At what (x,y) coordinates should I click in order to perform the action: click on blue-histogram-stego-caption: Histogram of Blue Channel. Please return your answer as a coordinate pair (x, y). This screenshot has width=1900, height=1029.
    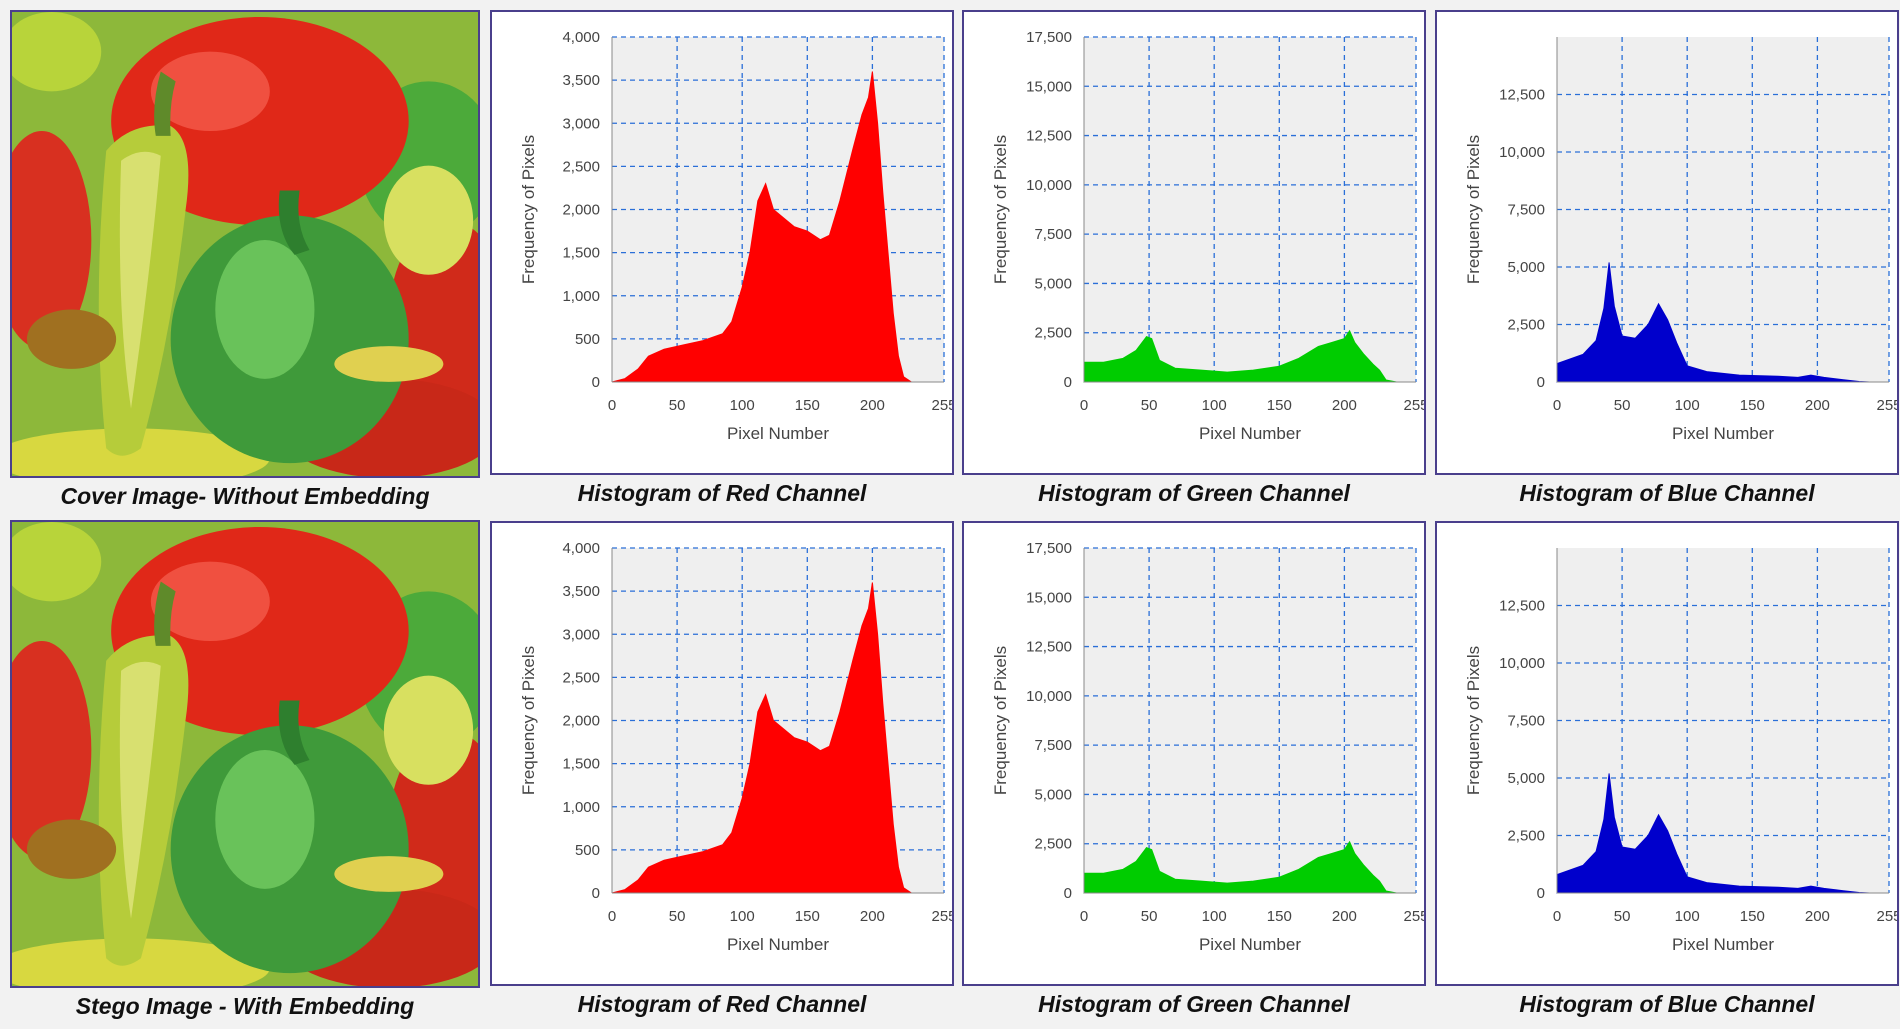
    Looking at the image, I should click on (1667, 1004).